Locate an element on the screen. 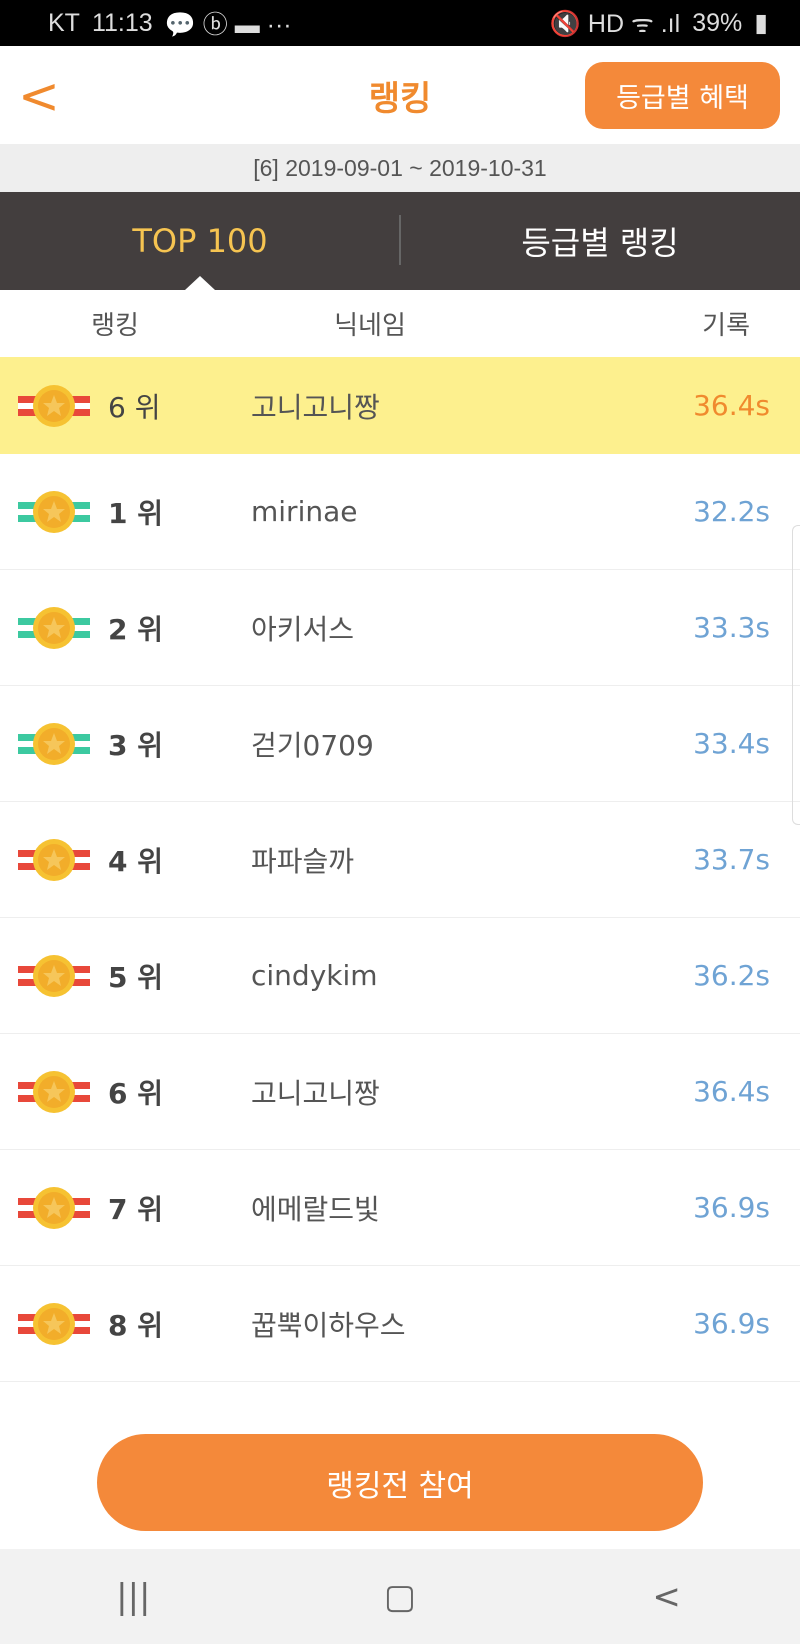  nickname: 파파슬까 is located at coordinates (303, 861).